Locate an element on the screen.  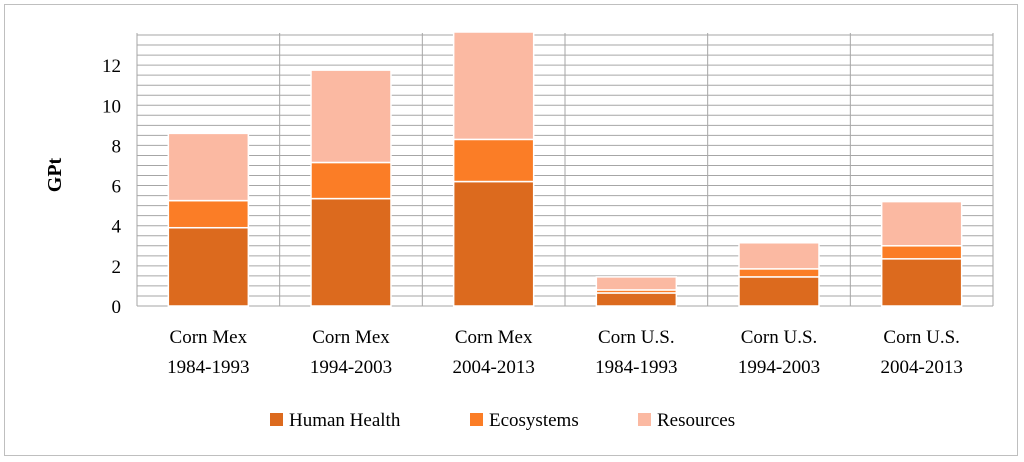
legend: Human Health Ecosystems Resources is located at coordinates (502, 420).